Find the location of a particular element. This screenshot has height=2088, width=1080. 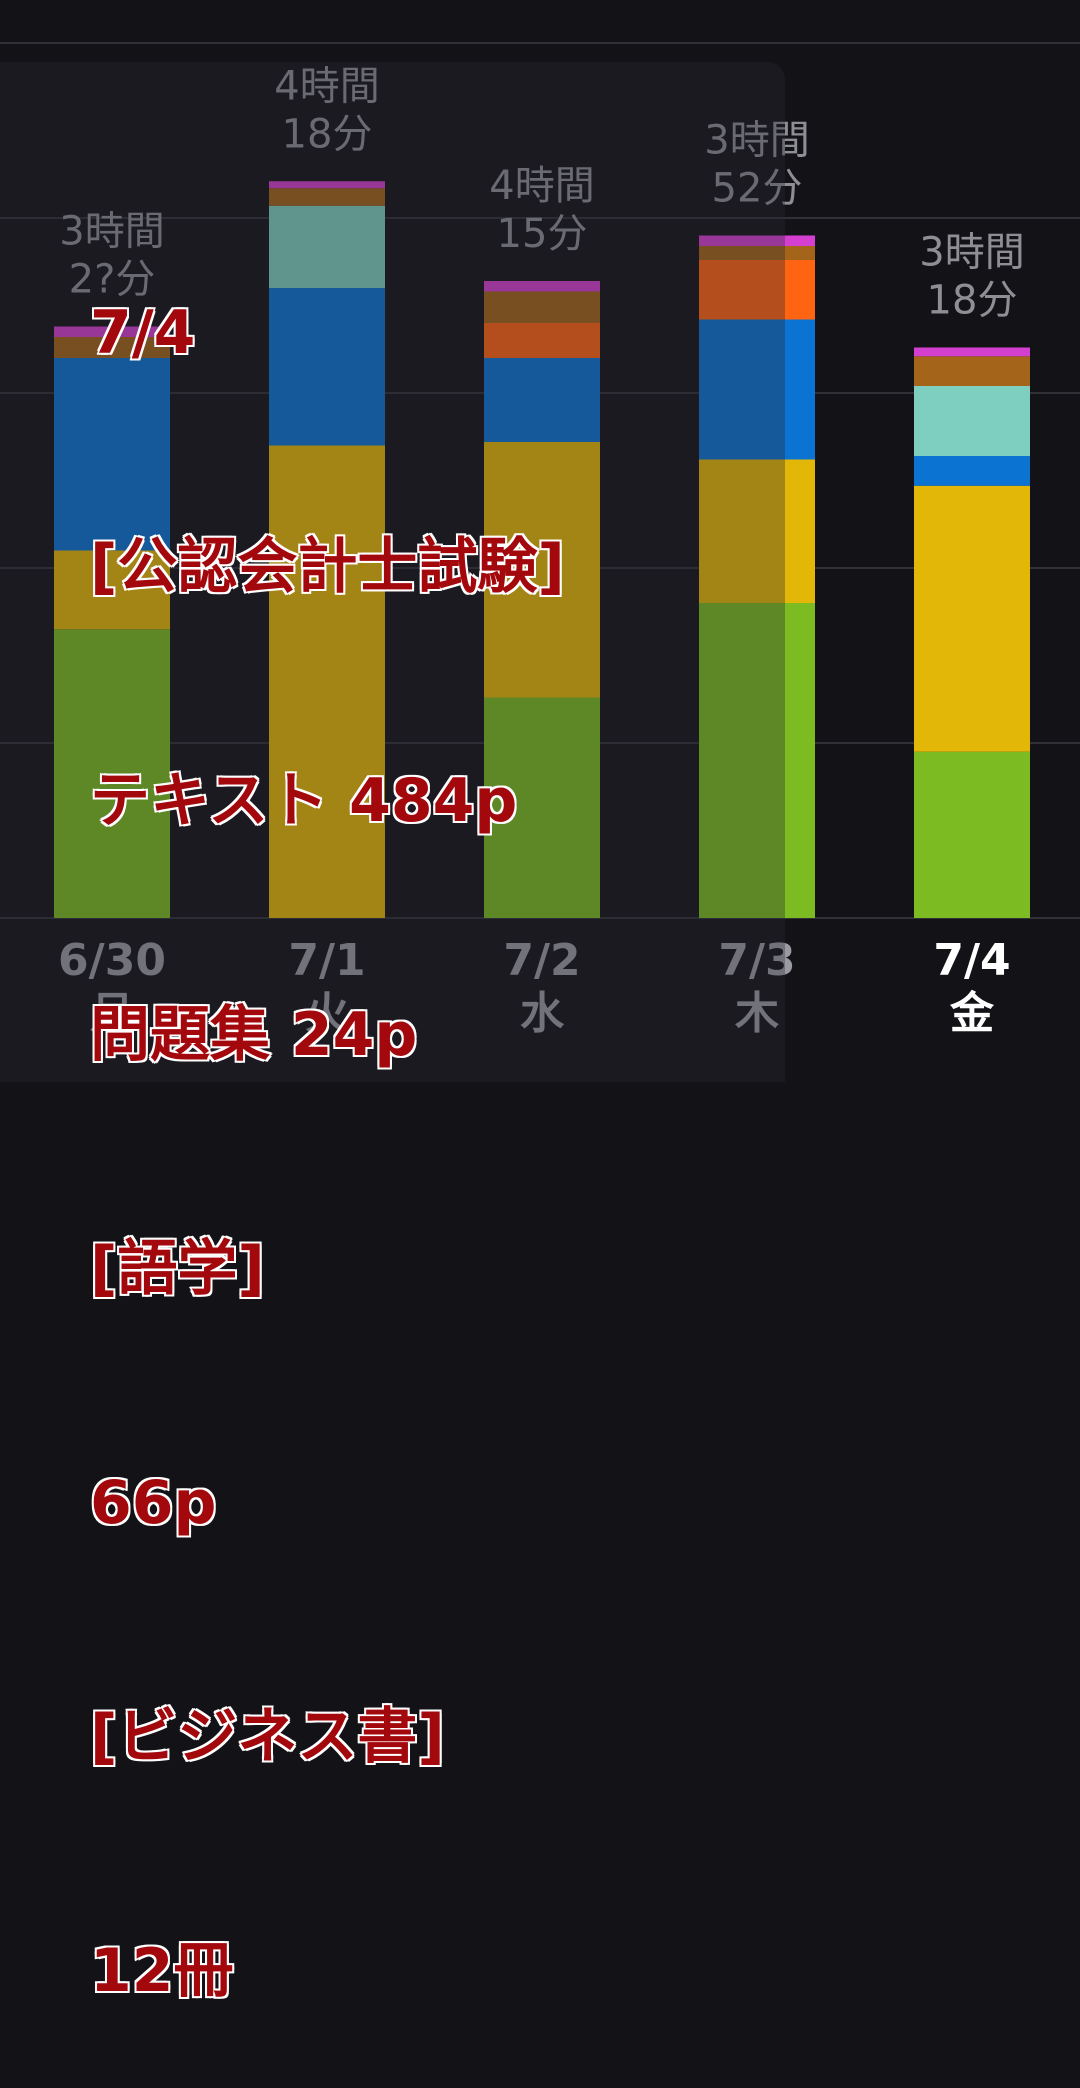

x-tick-weekday: 金 is located at coordinates (972, 1013).